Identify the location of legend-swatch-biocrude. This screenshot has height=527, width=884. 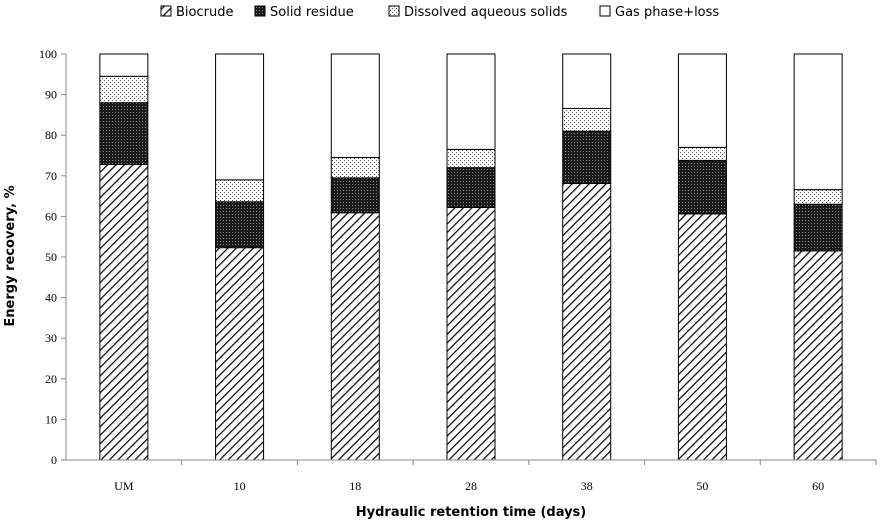
(166, 11).